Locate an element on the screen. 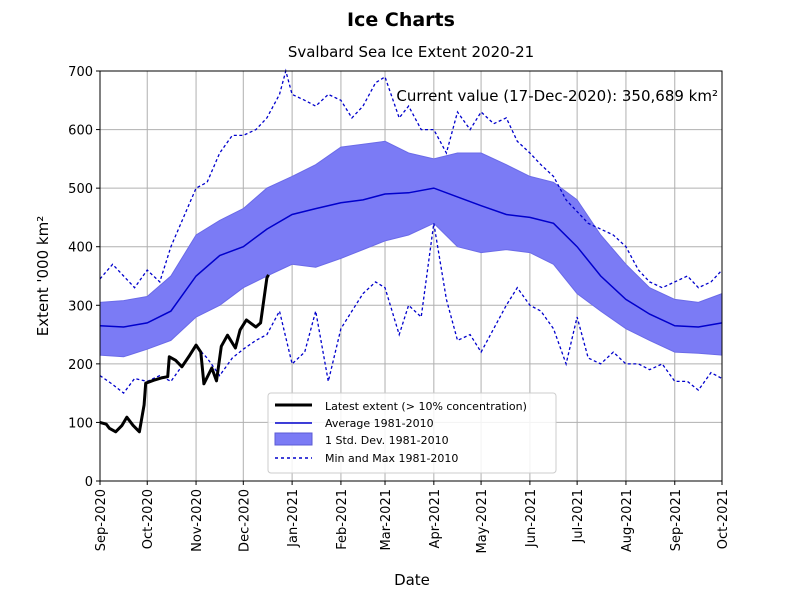 The height and width of the screenshot is (600, 800). legend-box is located at coordinates (412, 433).